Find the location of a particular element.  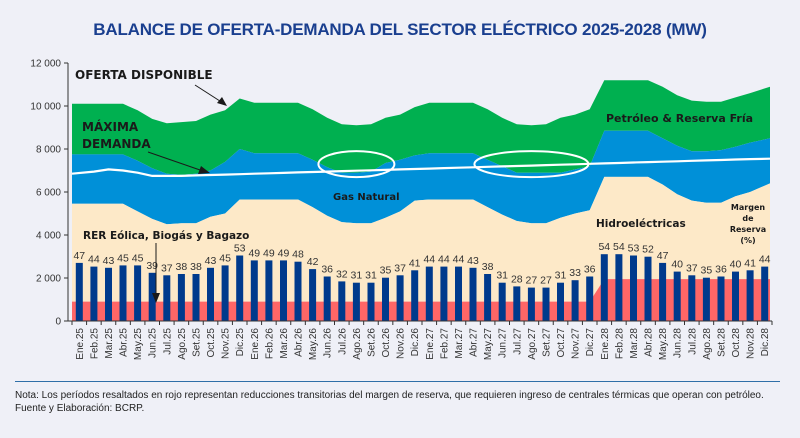

highlight-ellipse is located at coordinates (356, 164).